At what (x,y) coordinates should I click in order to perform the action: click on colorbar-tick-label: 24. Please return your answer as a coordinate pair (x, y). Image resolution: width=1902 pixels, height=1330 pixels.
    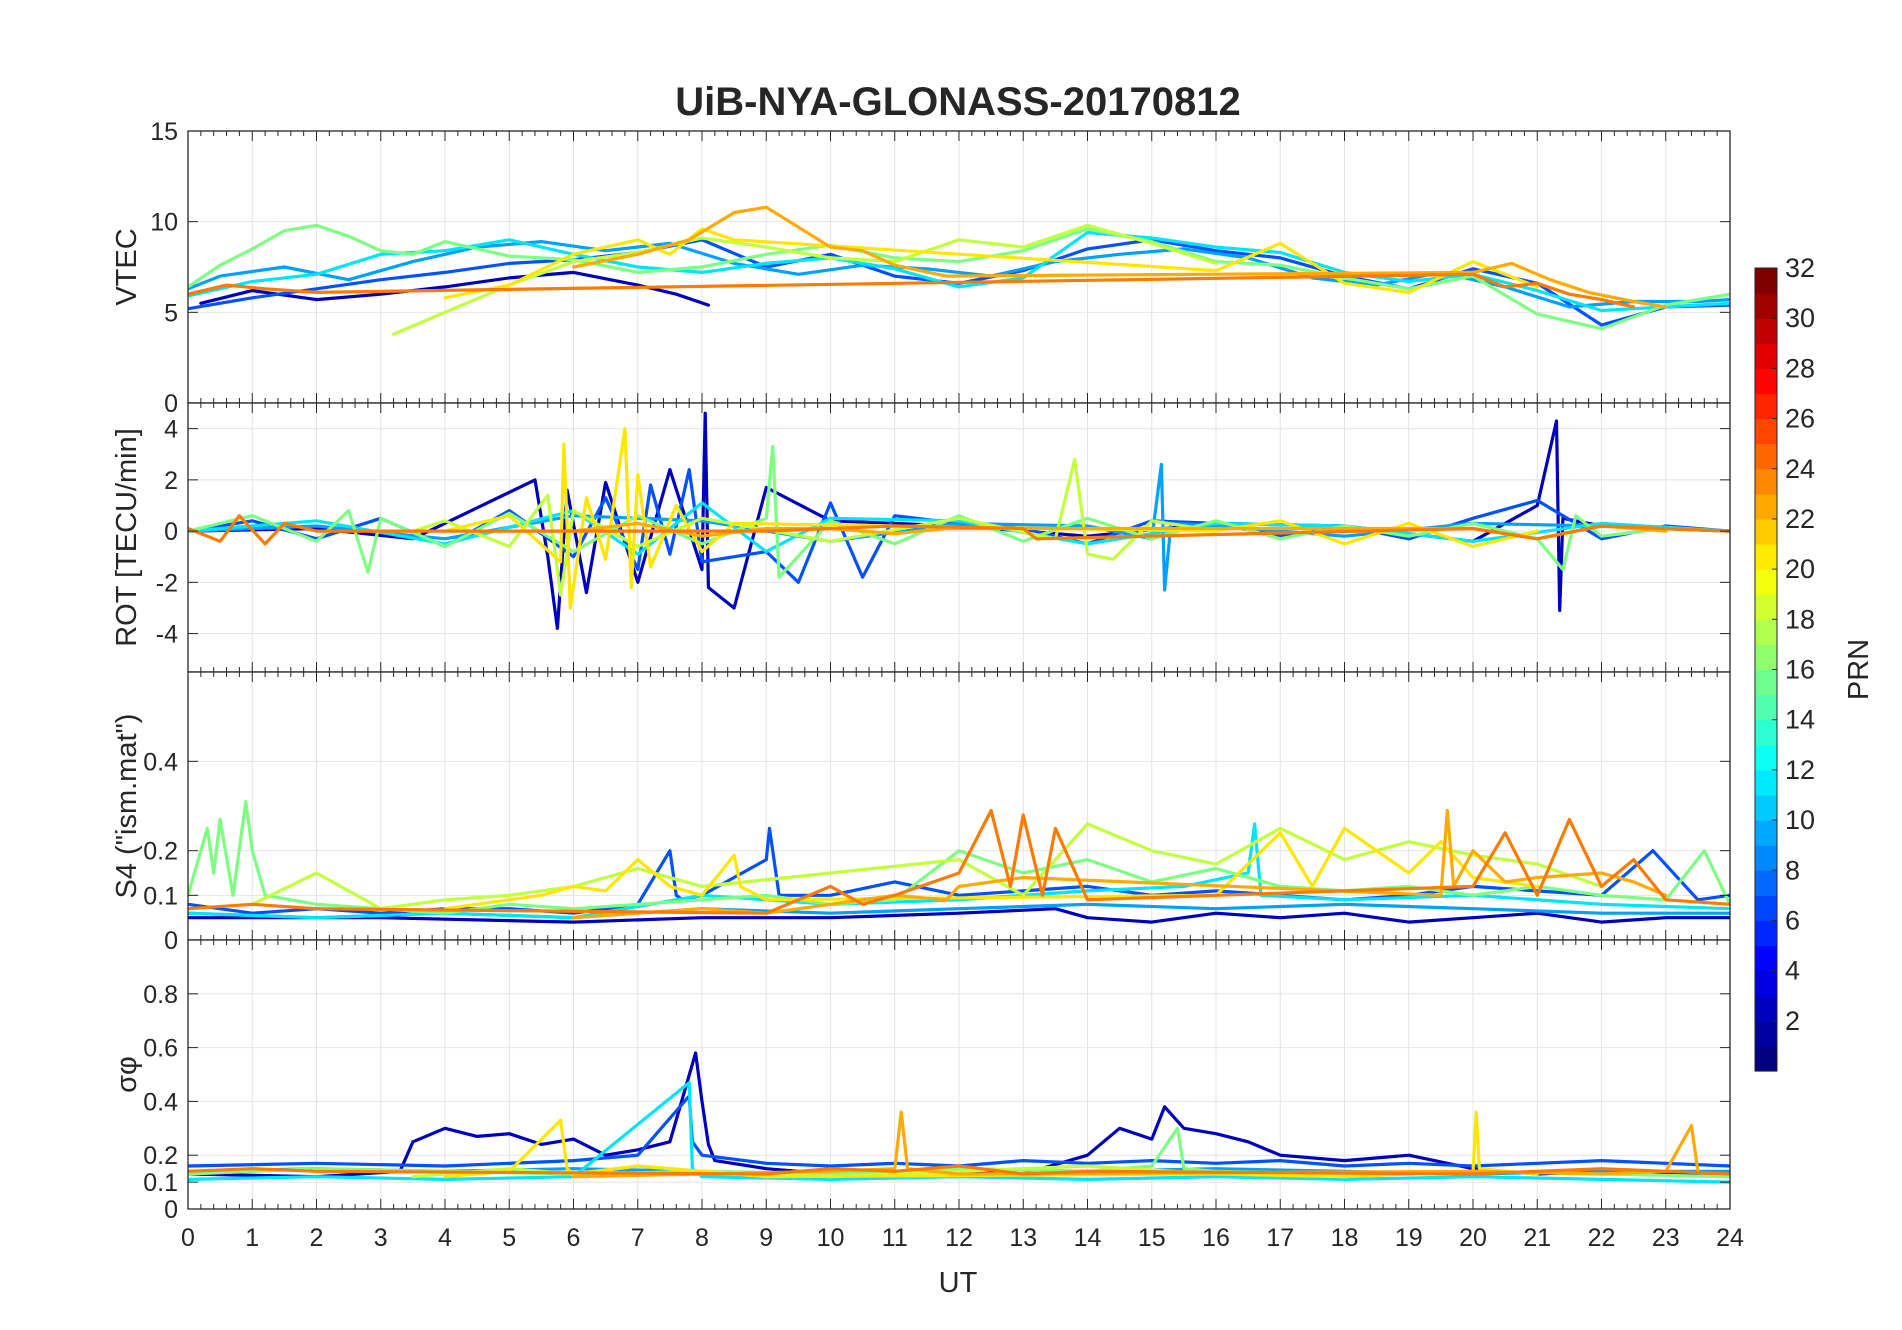
    Looking at the image, I should click on (1800, 469).